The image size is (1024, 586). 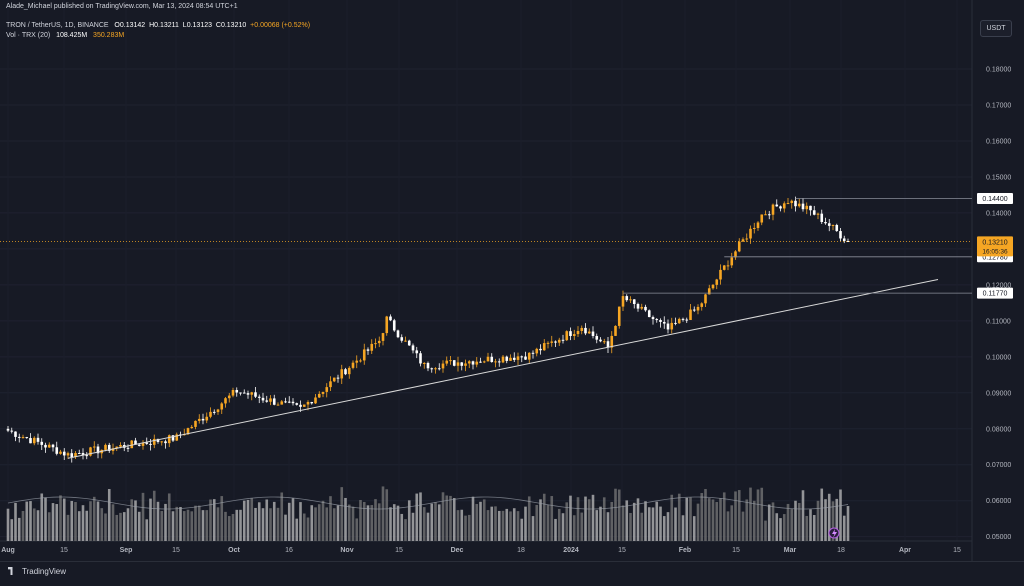 What do you see at coordinates (996, 28) in the screenshot?
I see `currency-button: USDT` at bounding box center [996, 28].